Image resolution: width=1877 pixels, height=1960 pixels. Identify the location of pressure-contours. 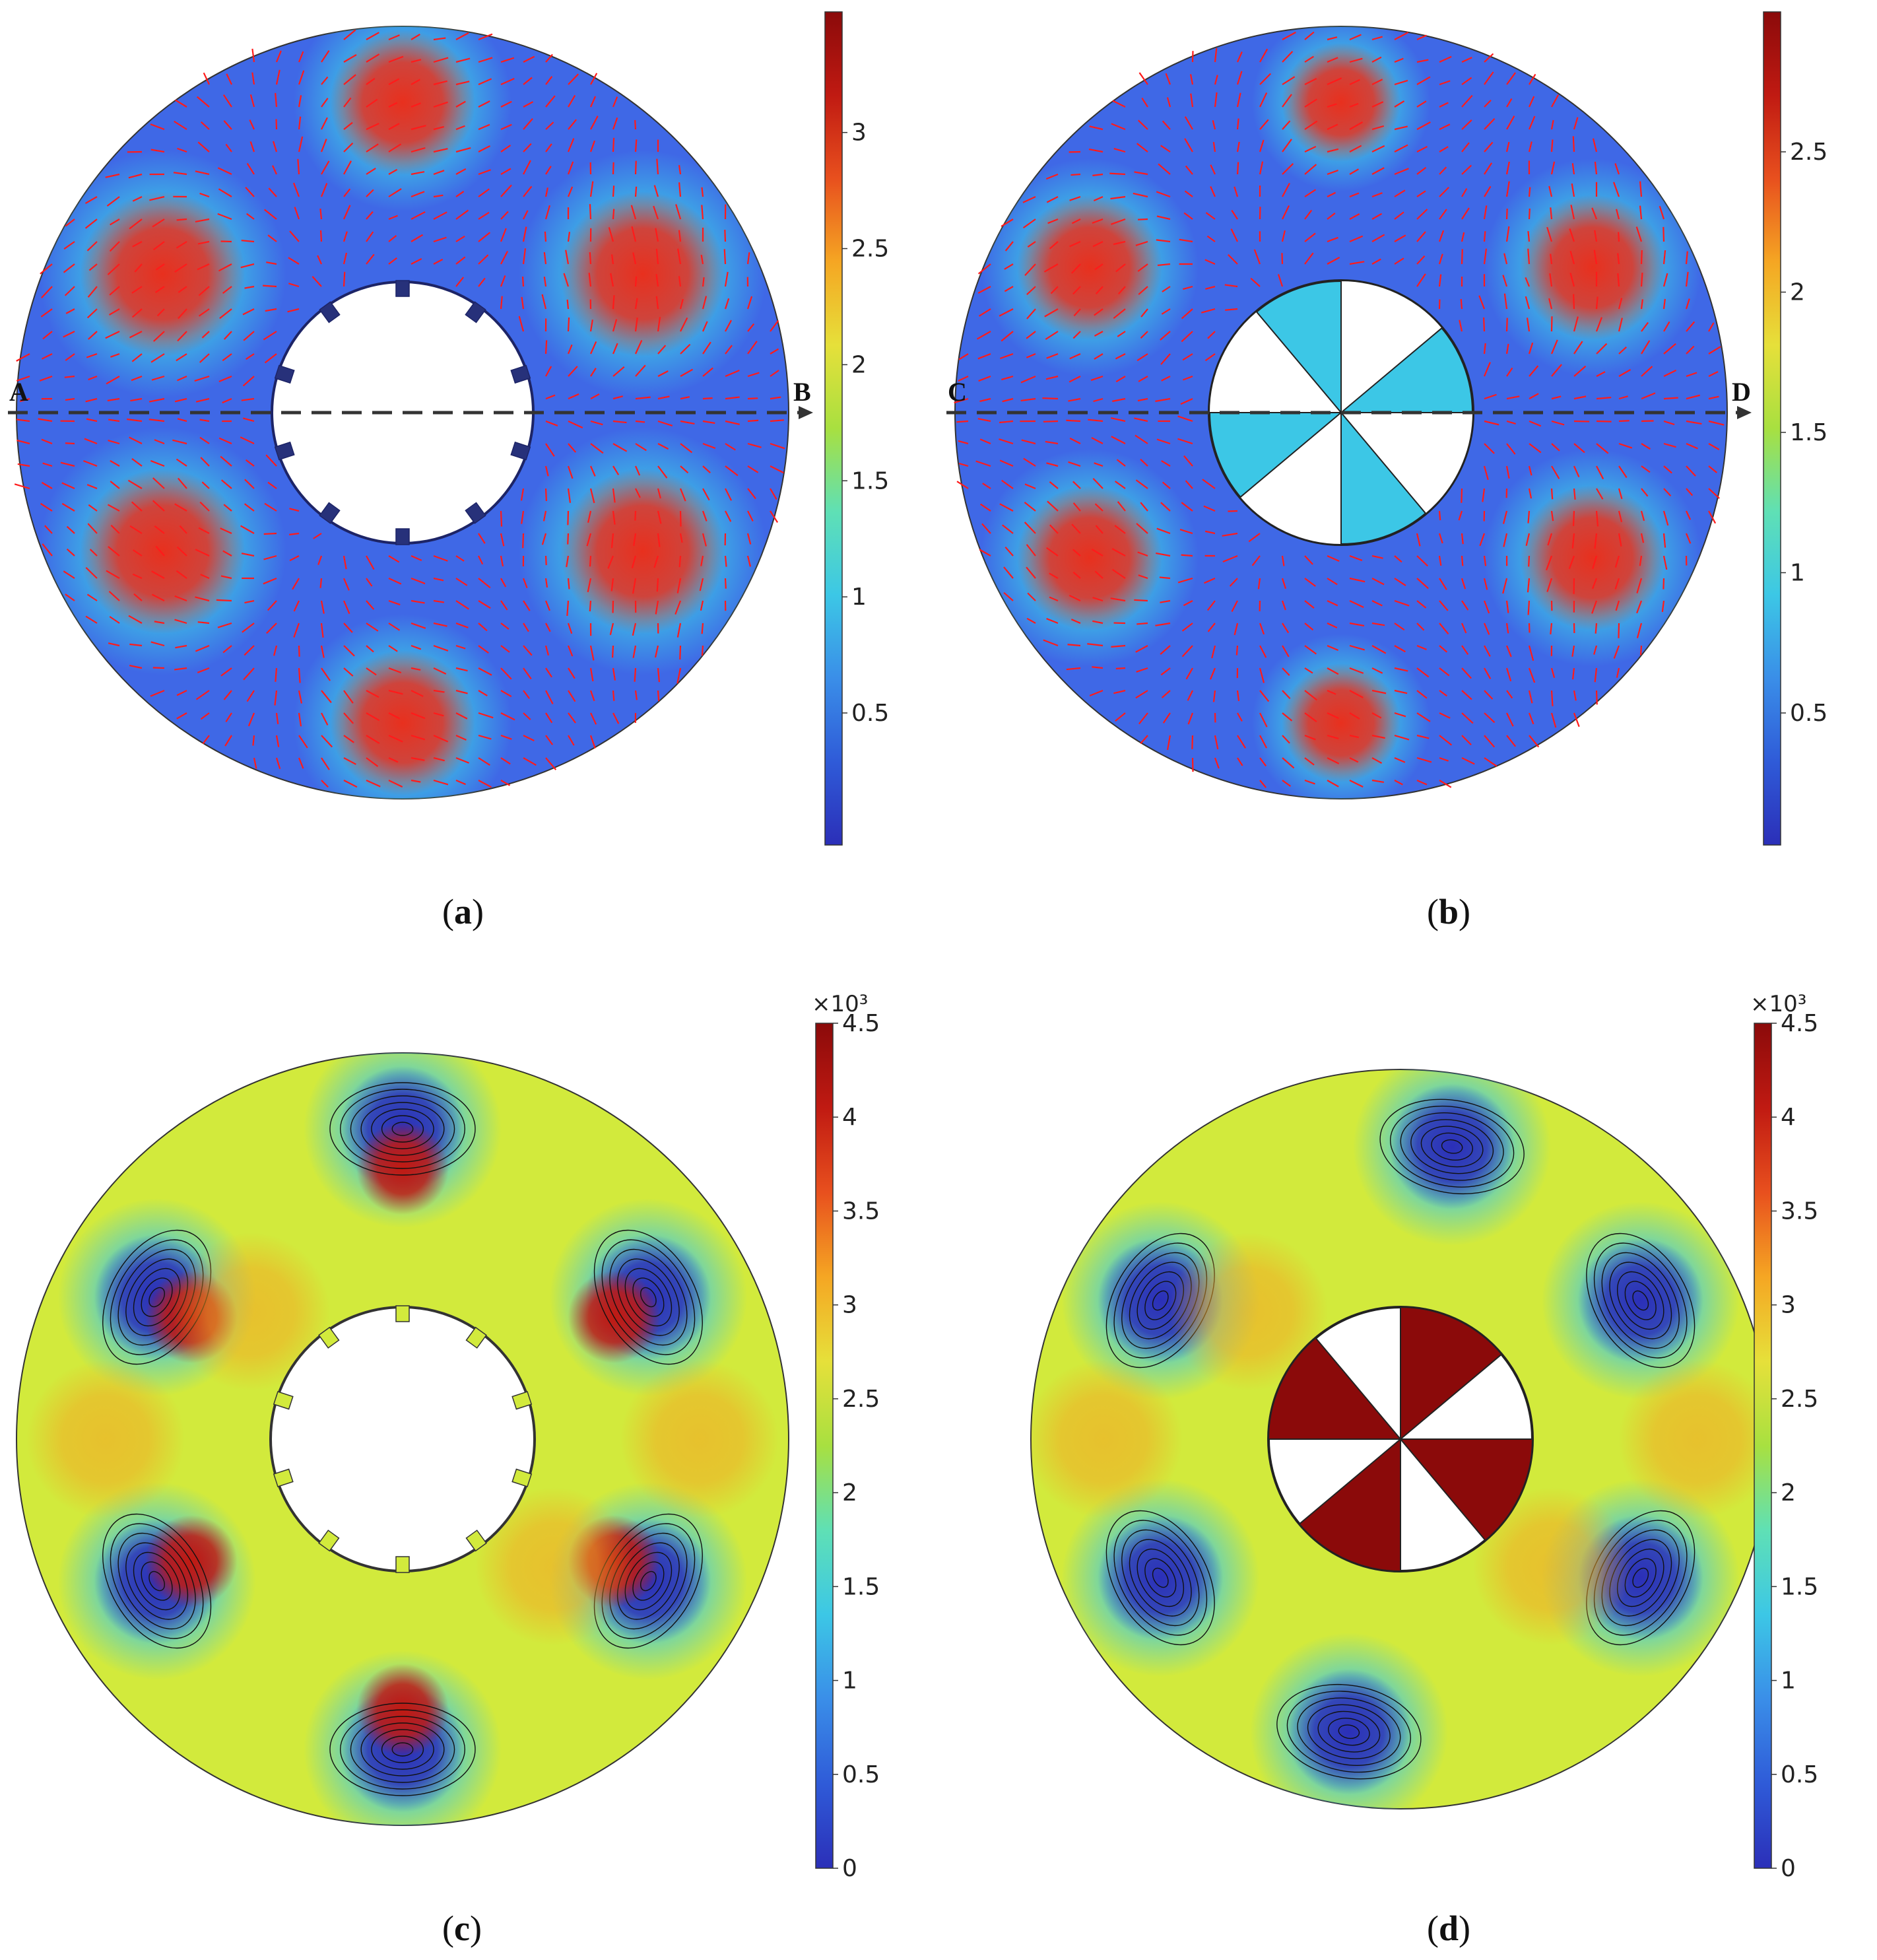
(403, 1129).